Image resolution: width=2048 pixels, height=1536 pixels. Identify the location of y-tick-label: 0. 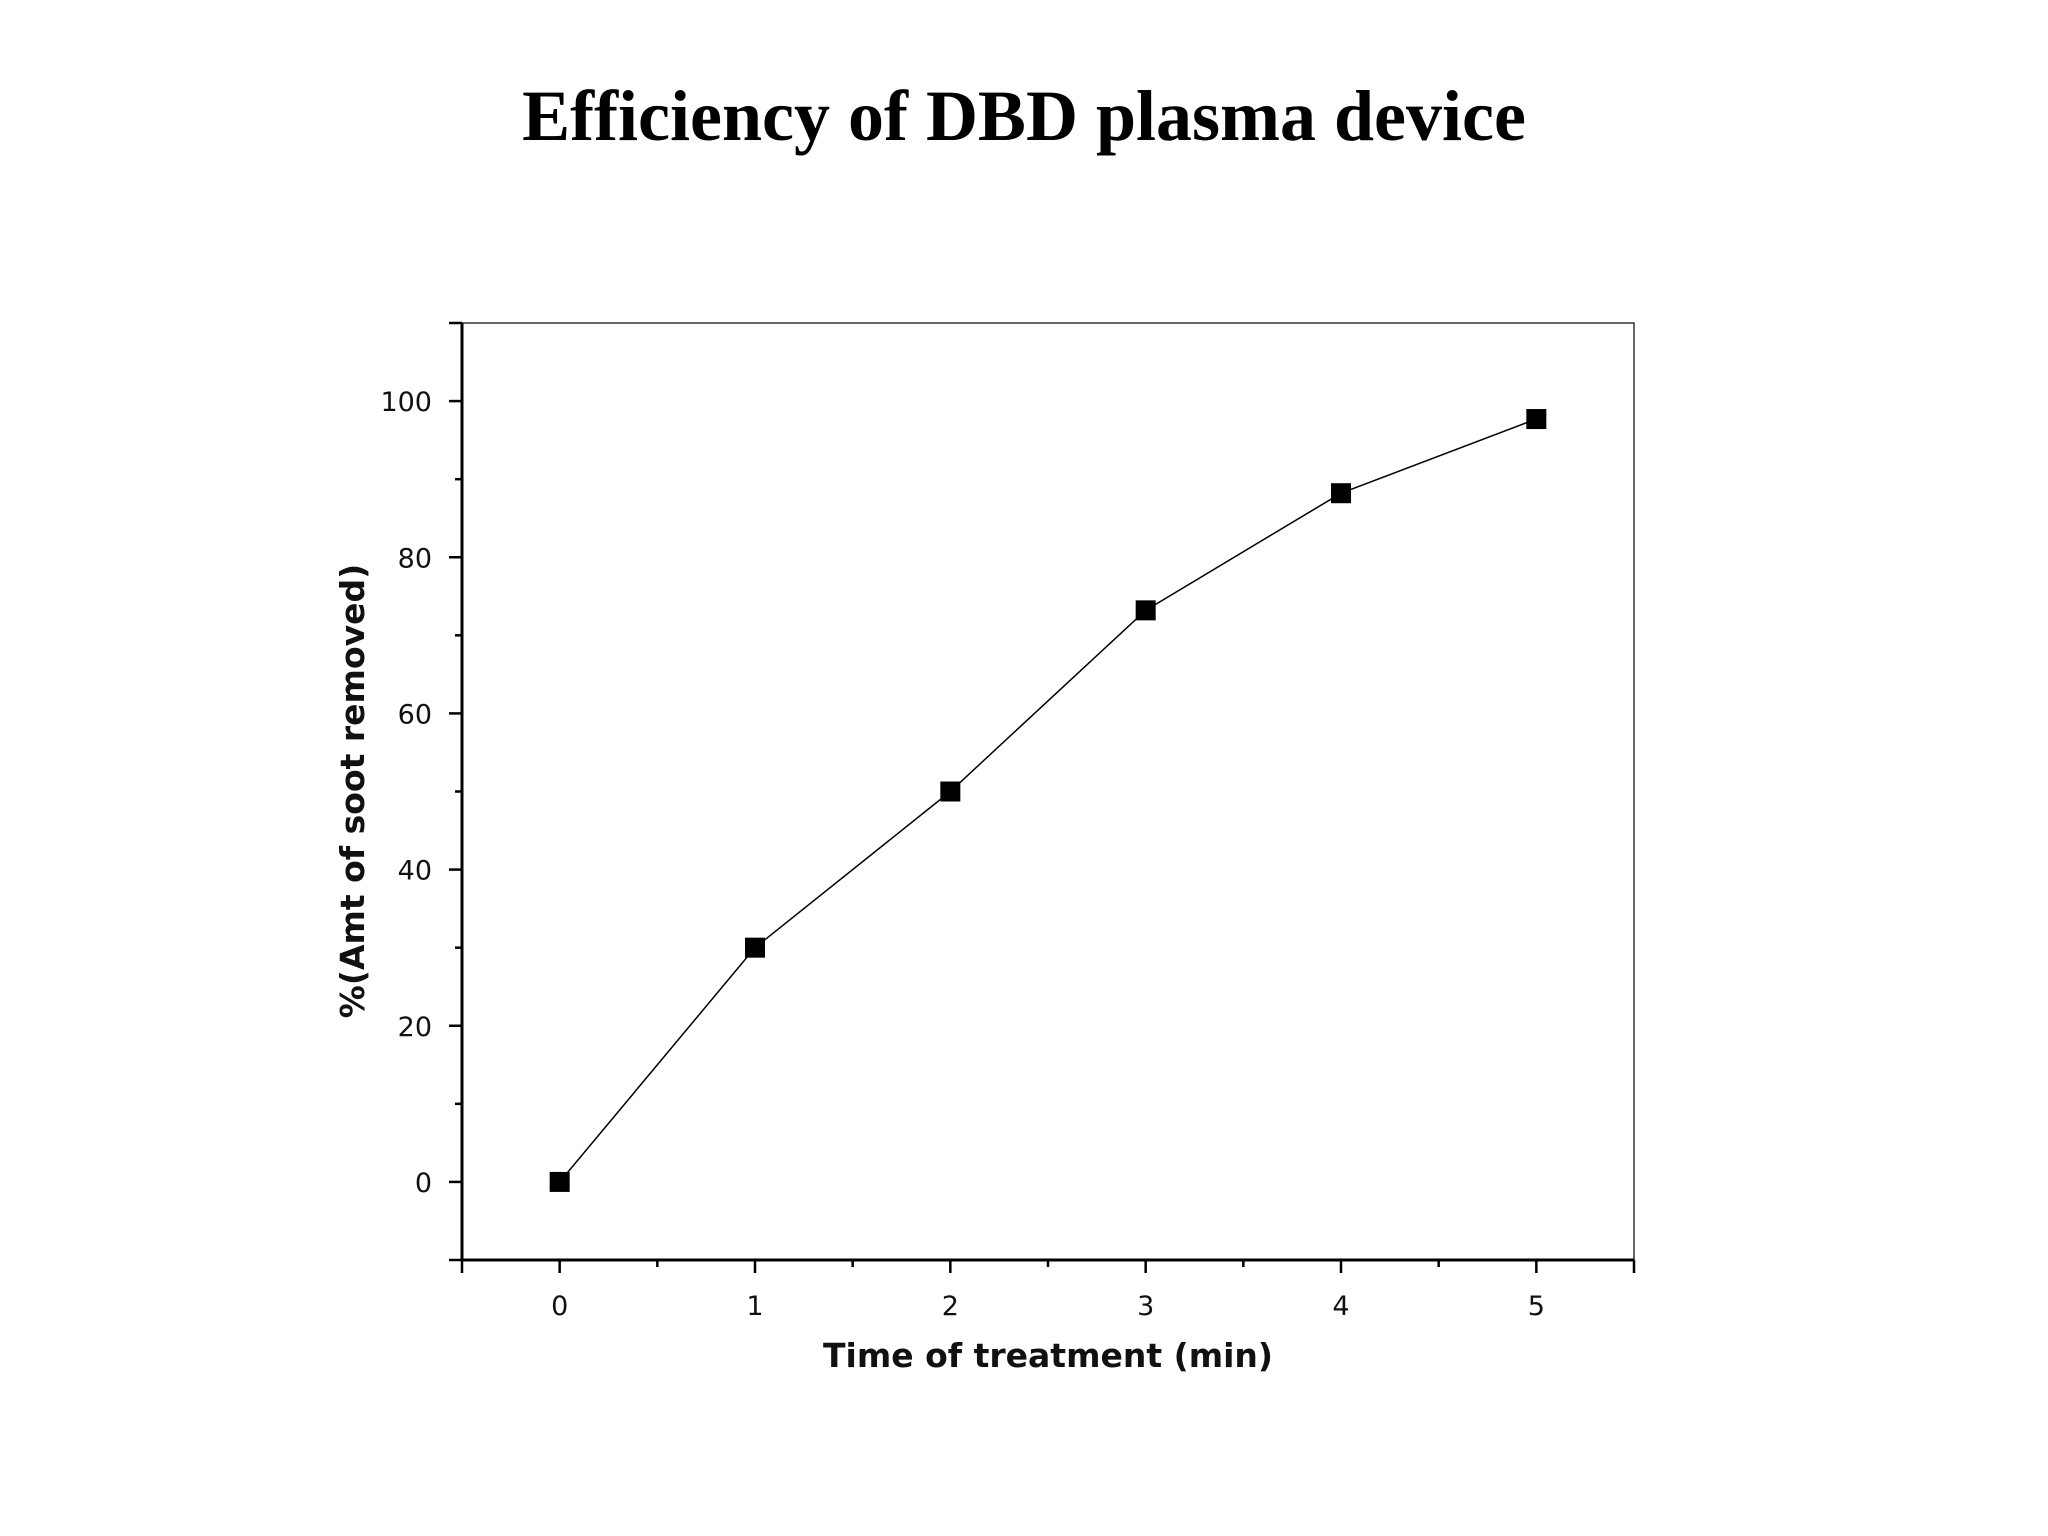
(423, 1183).